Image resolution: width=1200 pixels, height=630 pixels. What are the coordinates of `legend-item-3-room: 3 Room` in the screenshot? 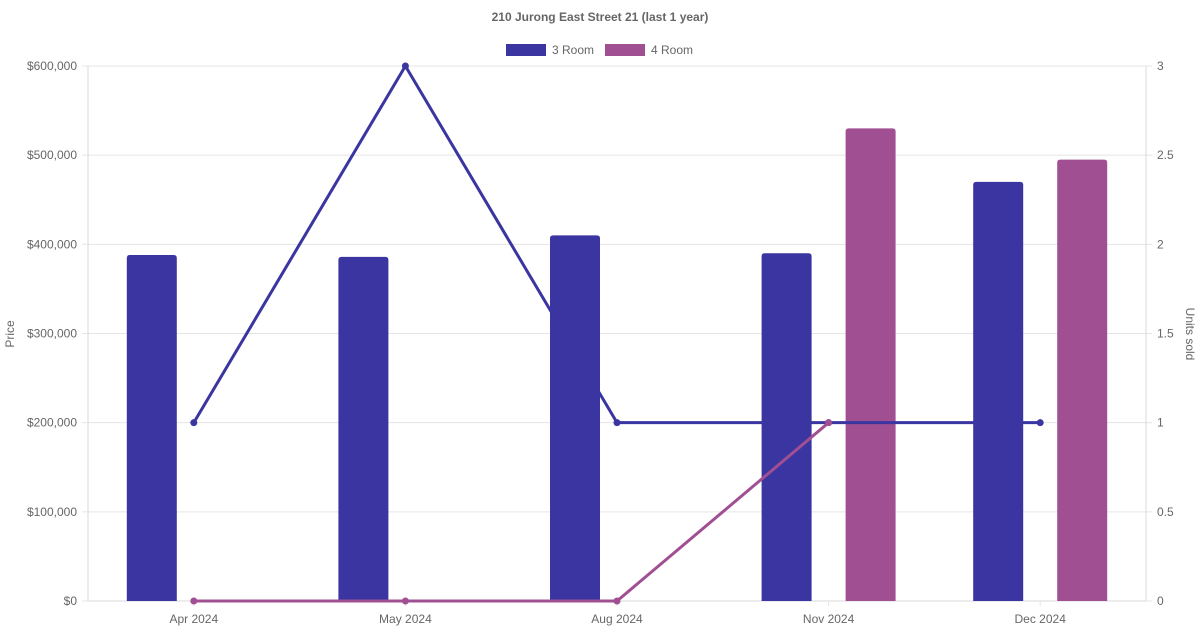 It's located at (550, 50).